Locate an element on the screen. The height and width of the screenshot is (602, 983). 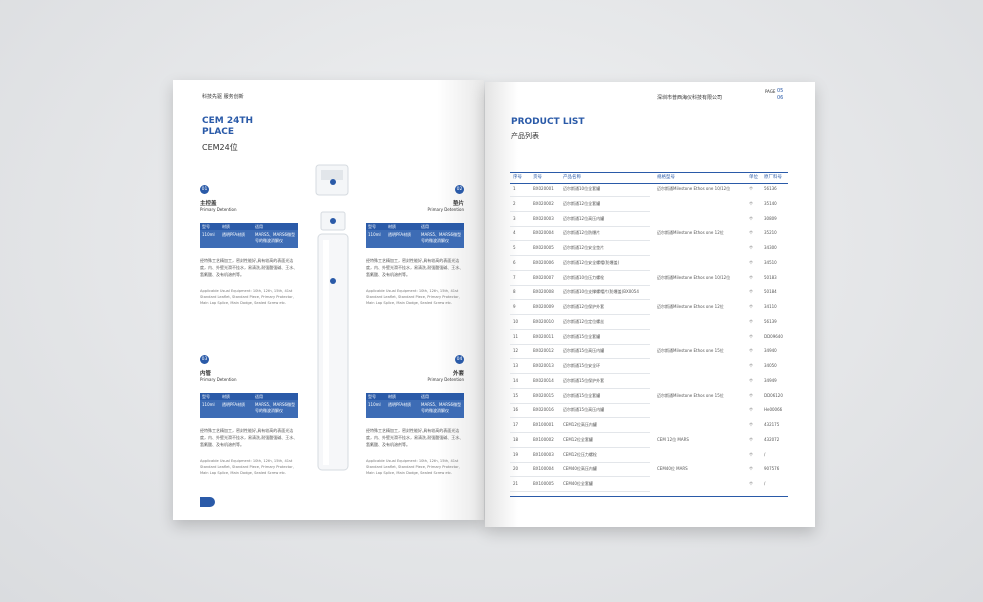
table-cell: 迈尔斯通12位定位螺丝 is located at coordinates (584, 321).